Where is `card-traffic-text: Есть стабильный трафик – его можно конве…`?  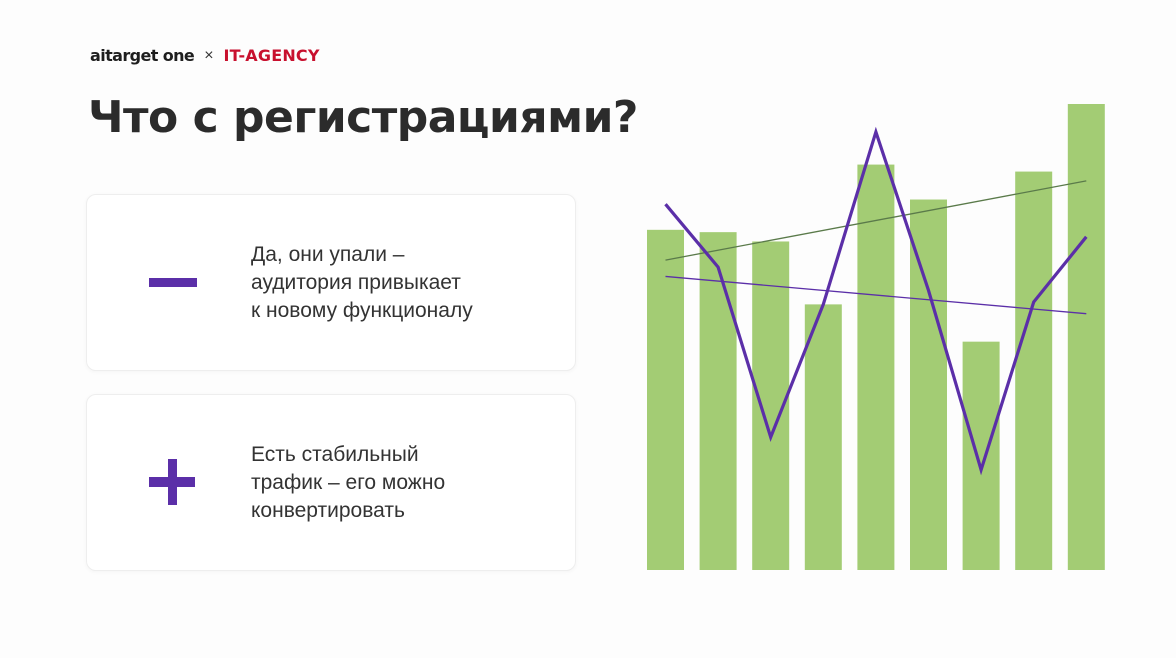 card-traffic-text: Есть стабильный трафик – его можно конве… is located at coordinates (401, 483).